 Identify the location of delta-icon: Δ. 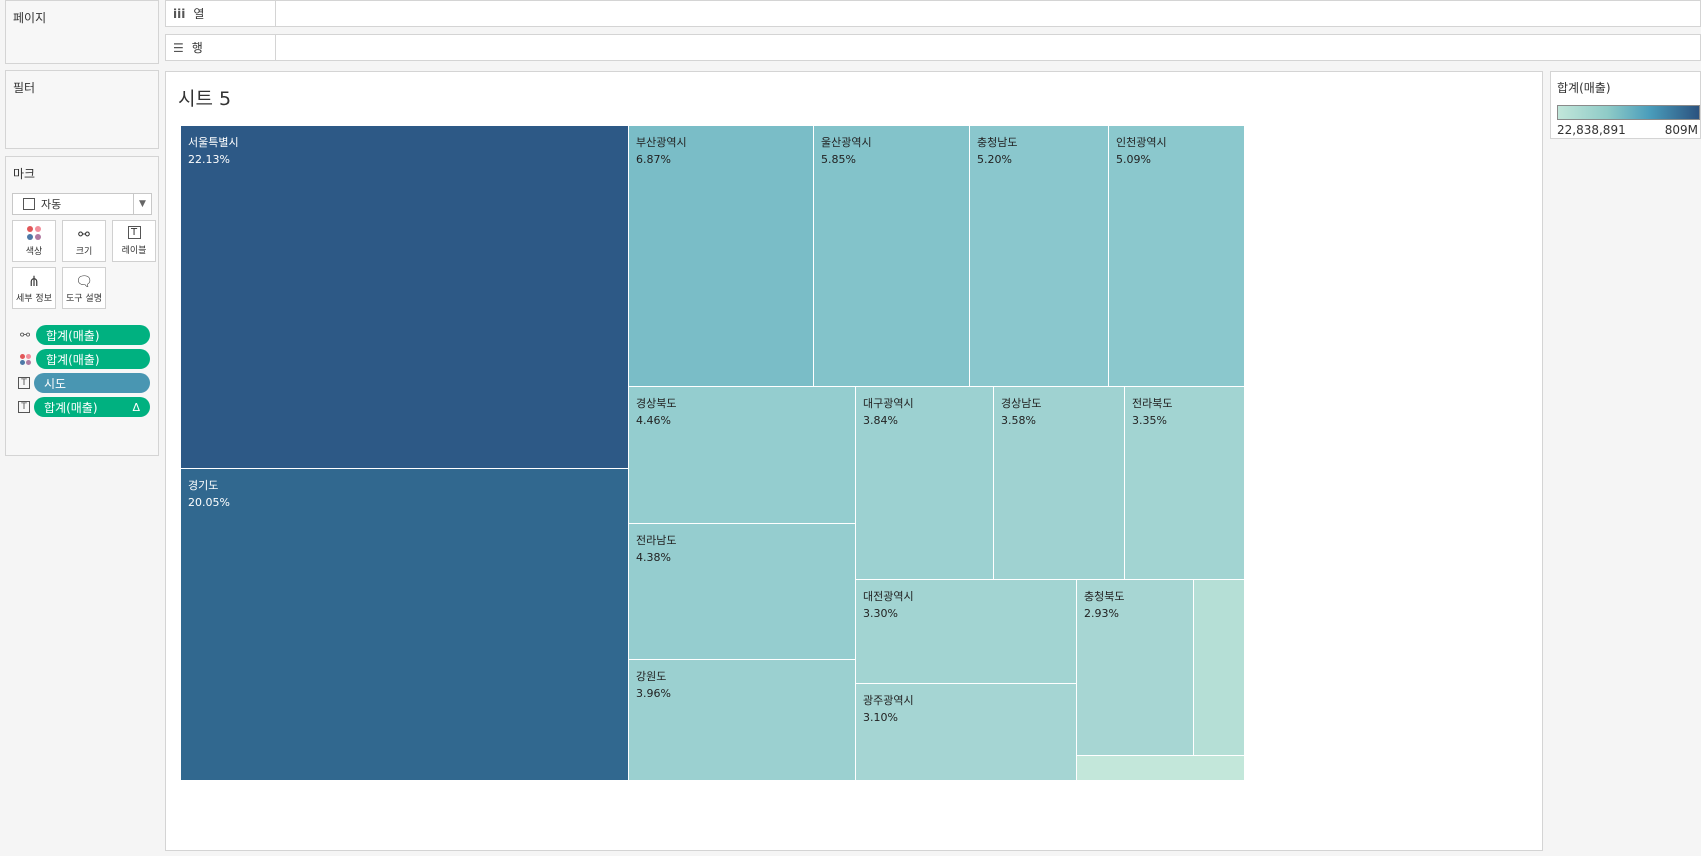
(136, 407).